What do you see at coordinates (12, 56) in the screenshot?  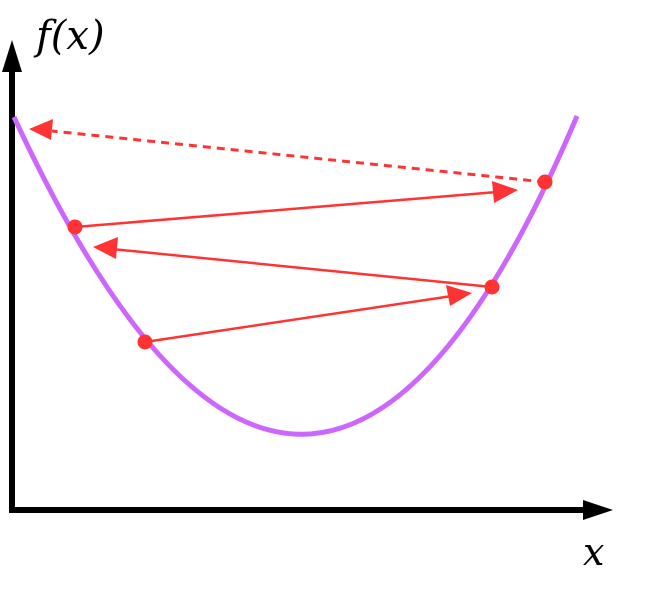 I see `y-axis-arrowhead-icon` at bounding box center [12, 56].